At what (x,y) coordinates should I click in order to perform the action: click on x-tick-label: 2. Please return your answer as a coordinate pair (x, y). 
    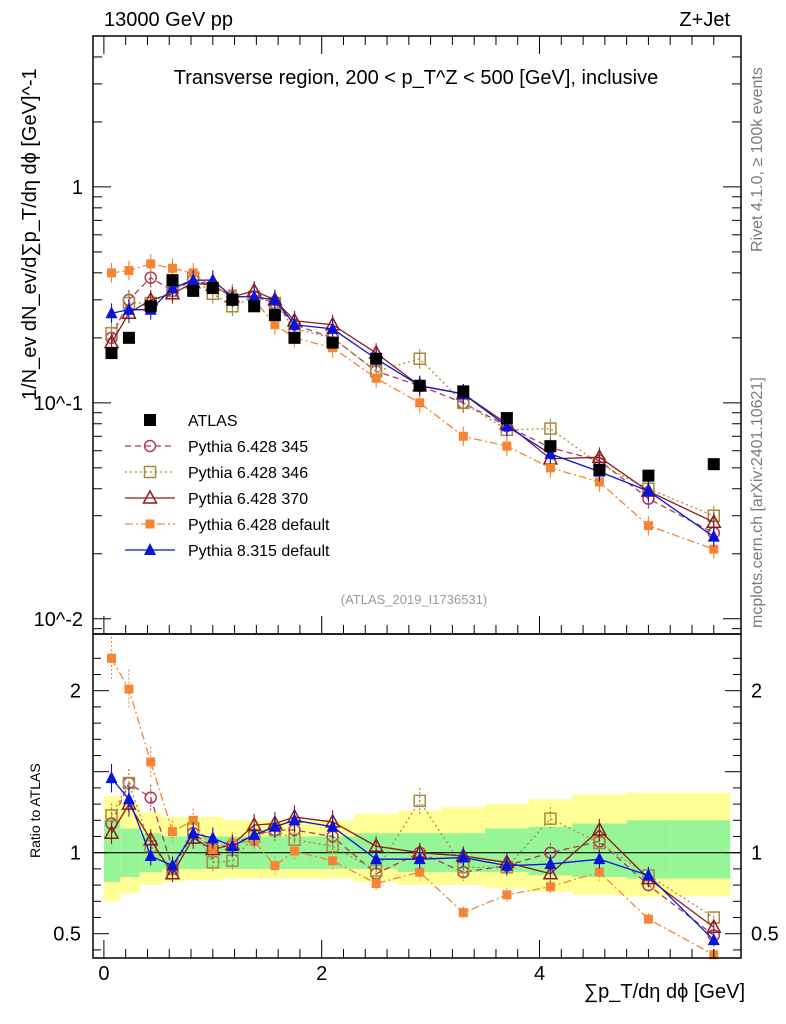
    Looking at the image, I should click on (321, 974).